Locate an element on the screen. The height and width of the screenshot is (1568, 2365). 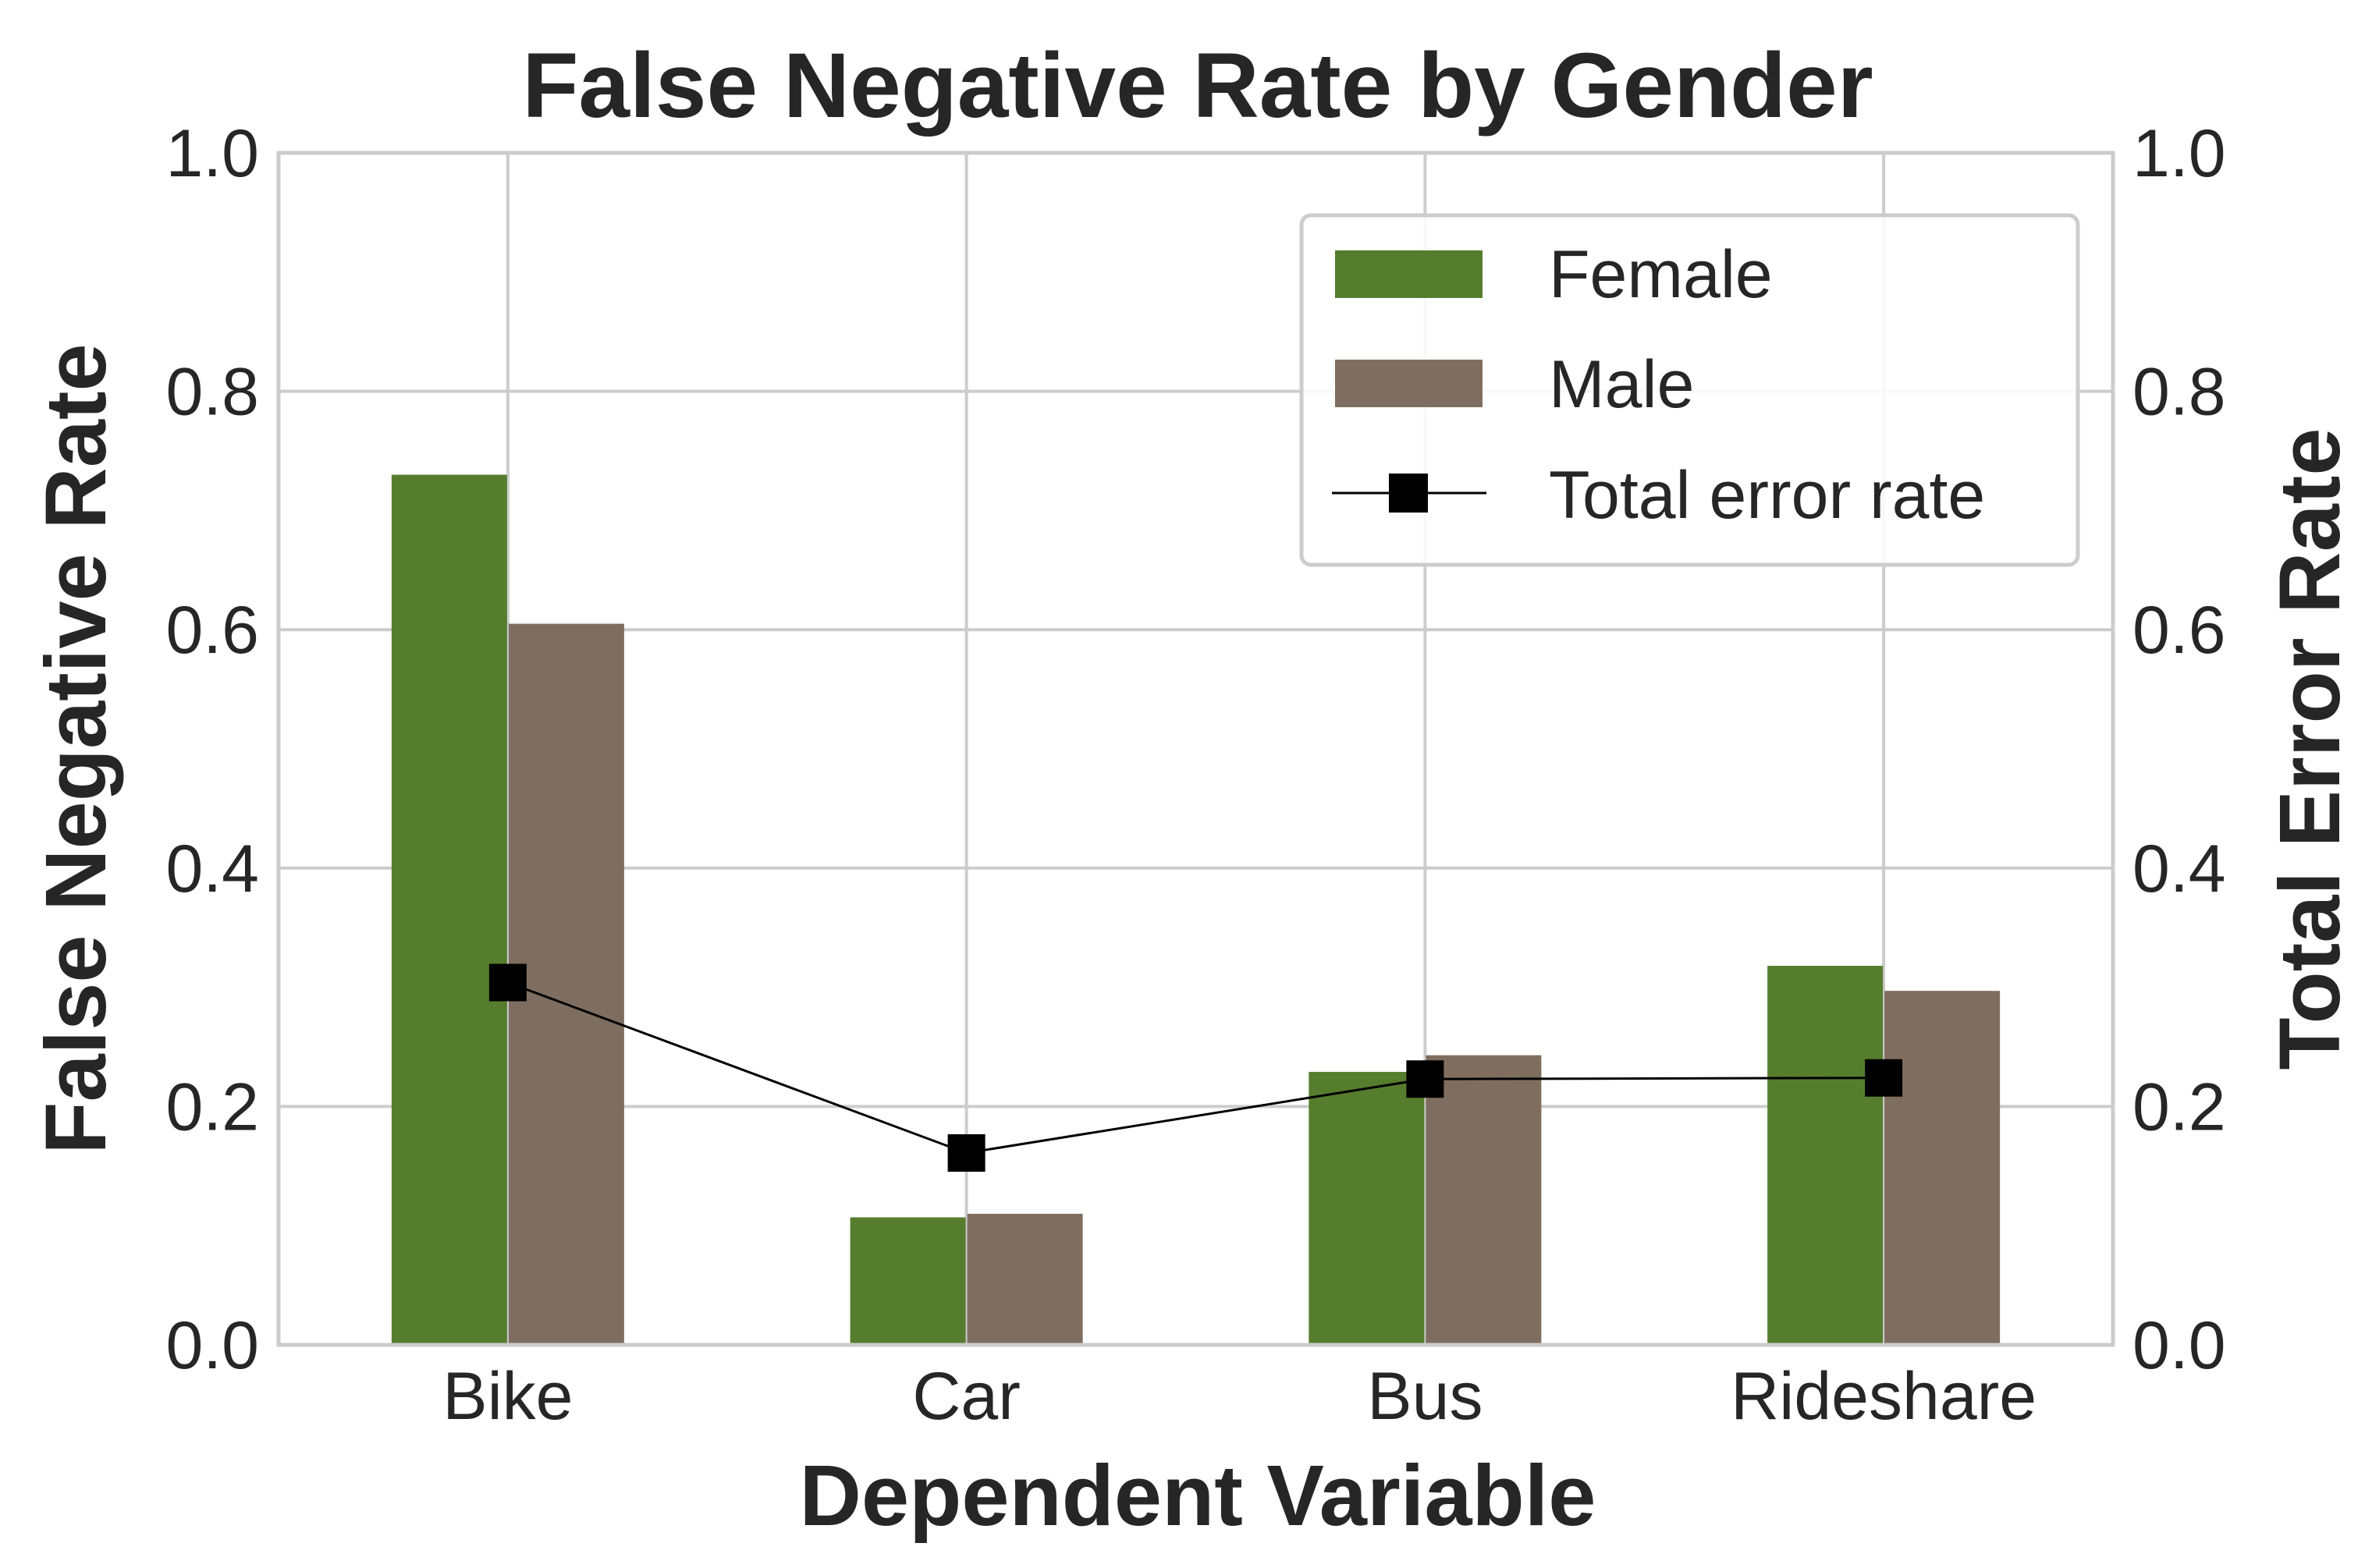
y-tick-label-left: 0.2 is located at coordinates (212, 1107).